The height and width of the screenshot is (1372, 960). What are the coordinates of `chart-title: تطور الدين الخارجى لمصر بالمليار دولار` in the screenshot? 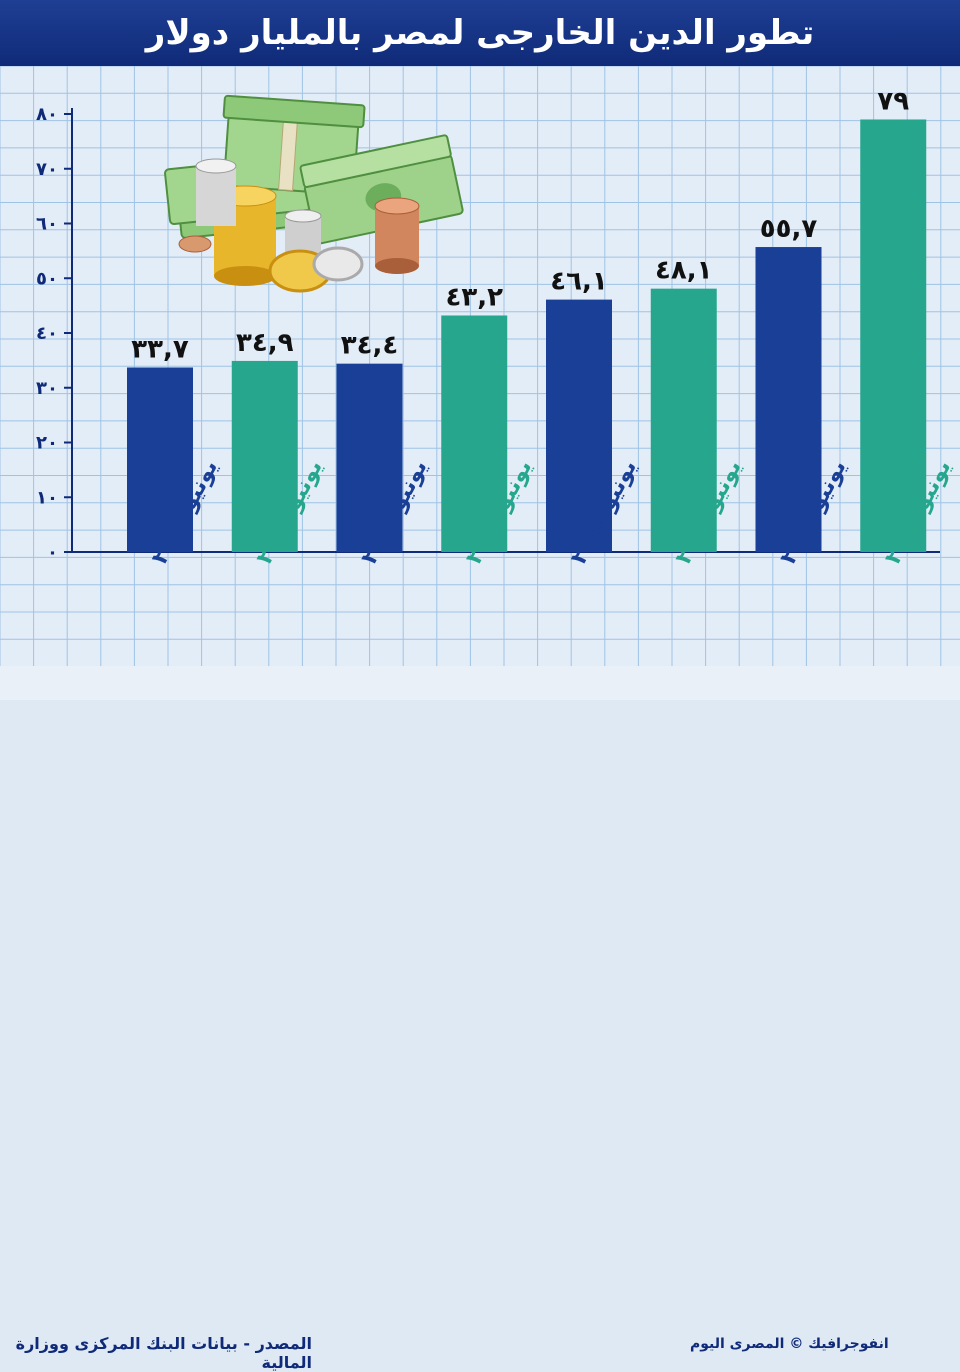 It's located at (480, 33).